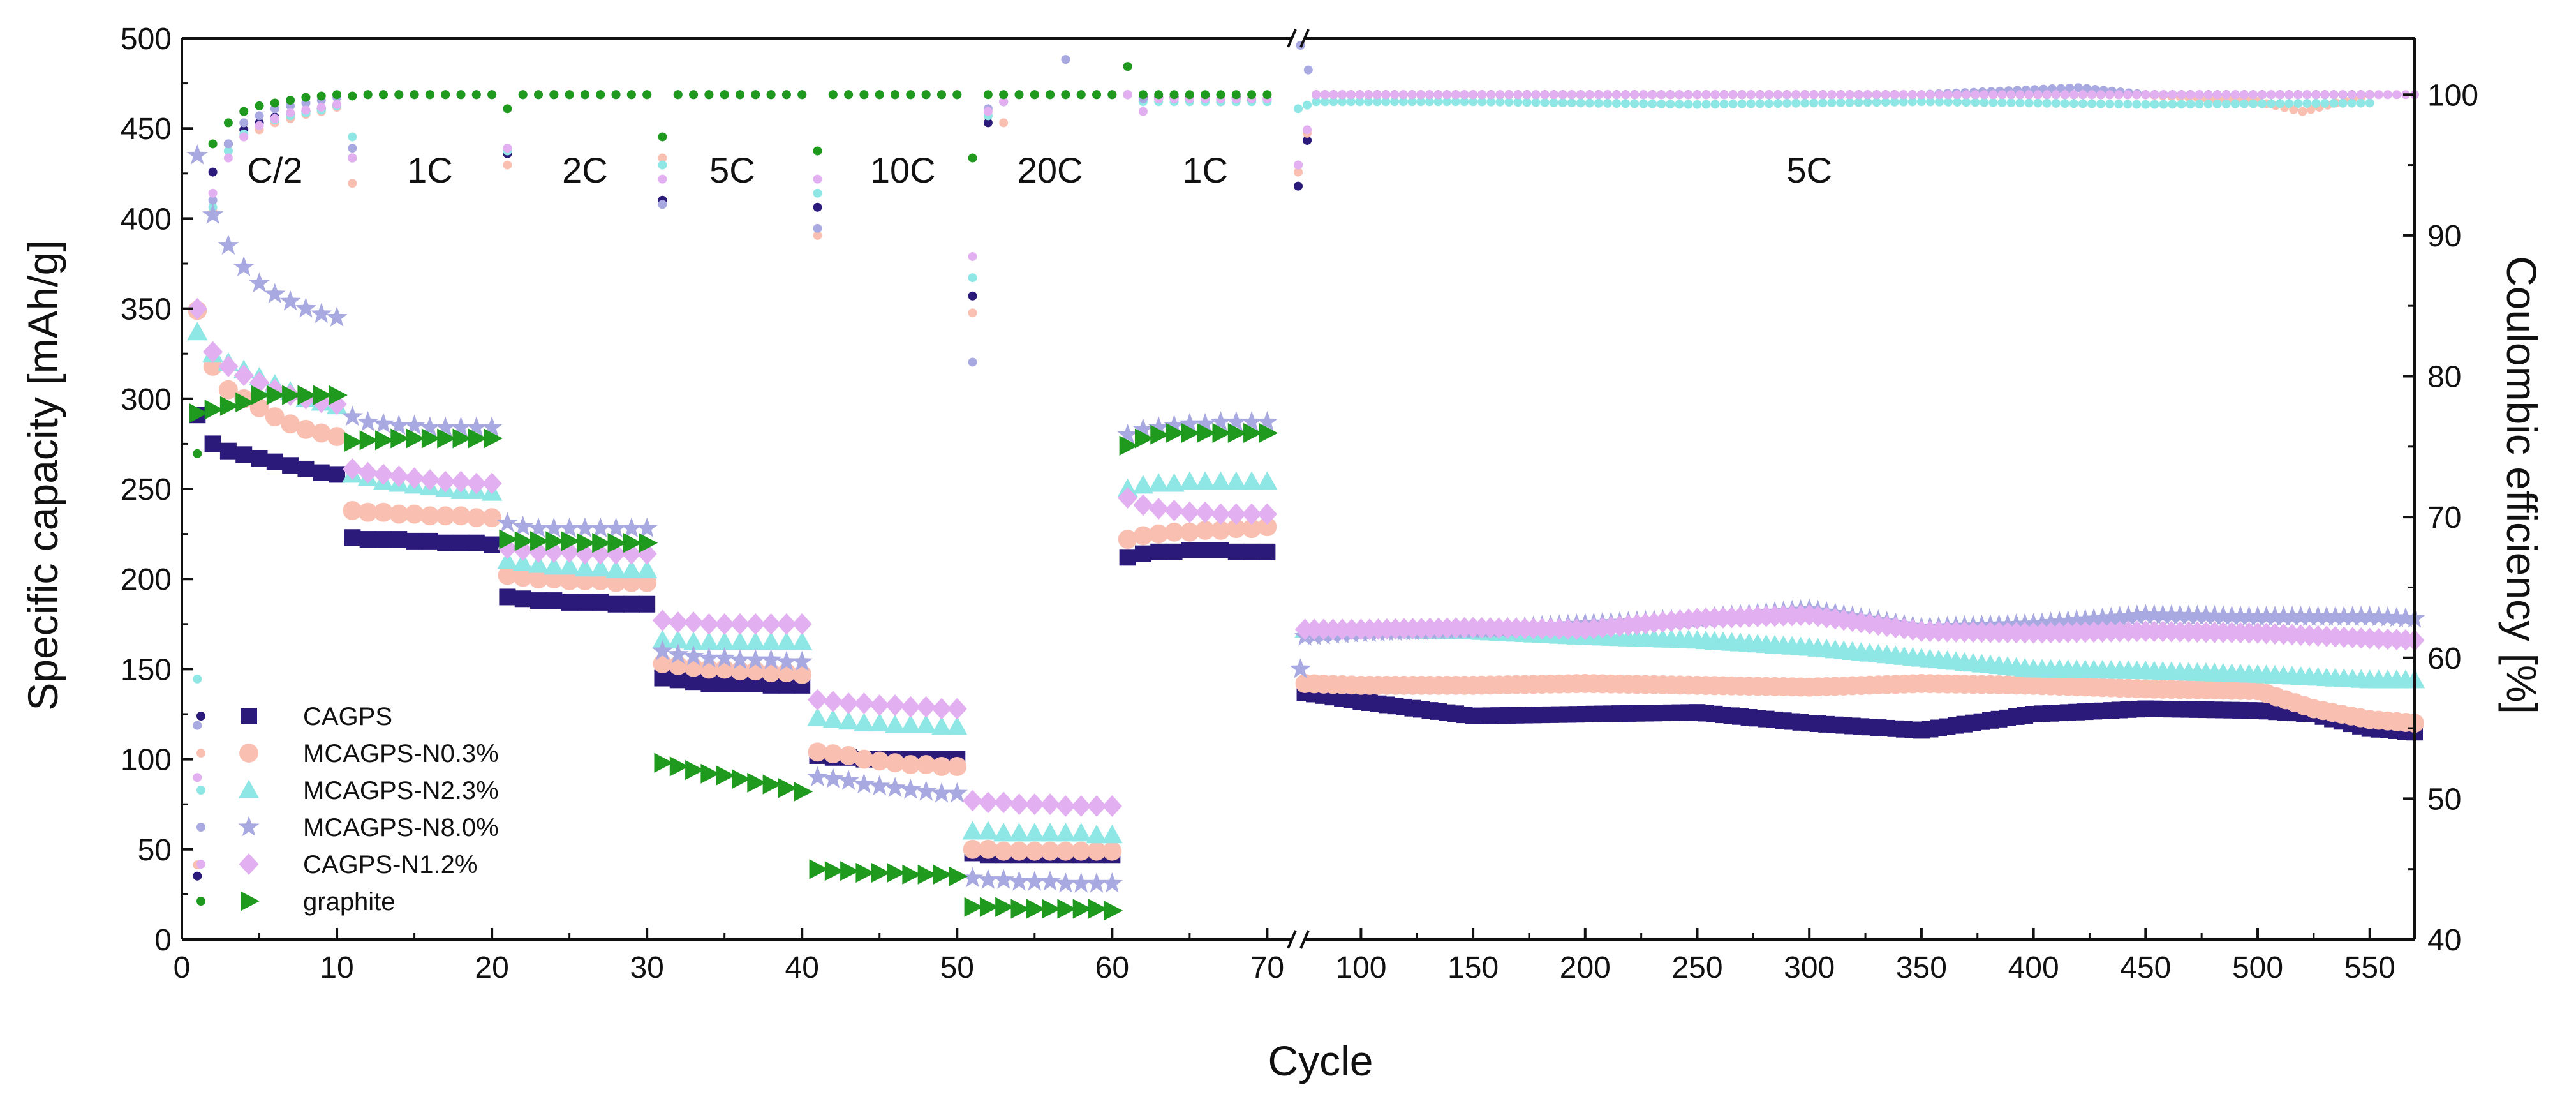  What do you see at coordinates (646, 968) in the screenshot?
I see `x-tick-label: 30` at bounding box center [646, 968].